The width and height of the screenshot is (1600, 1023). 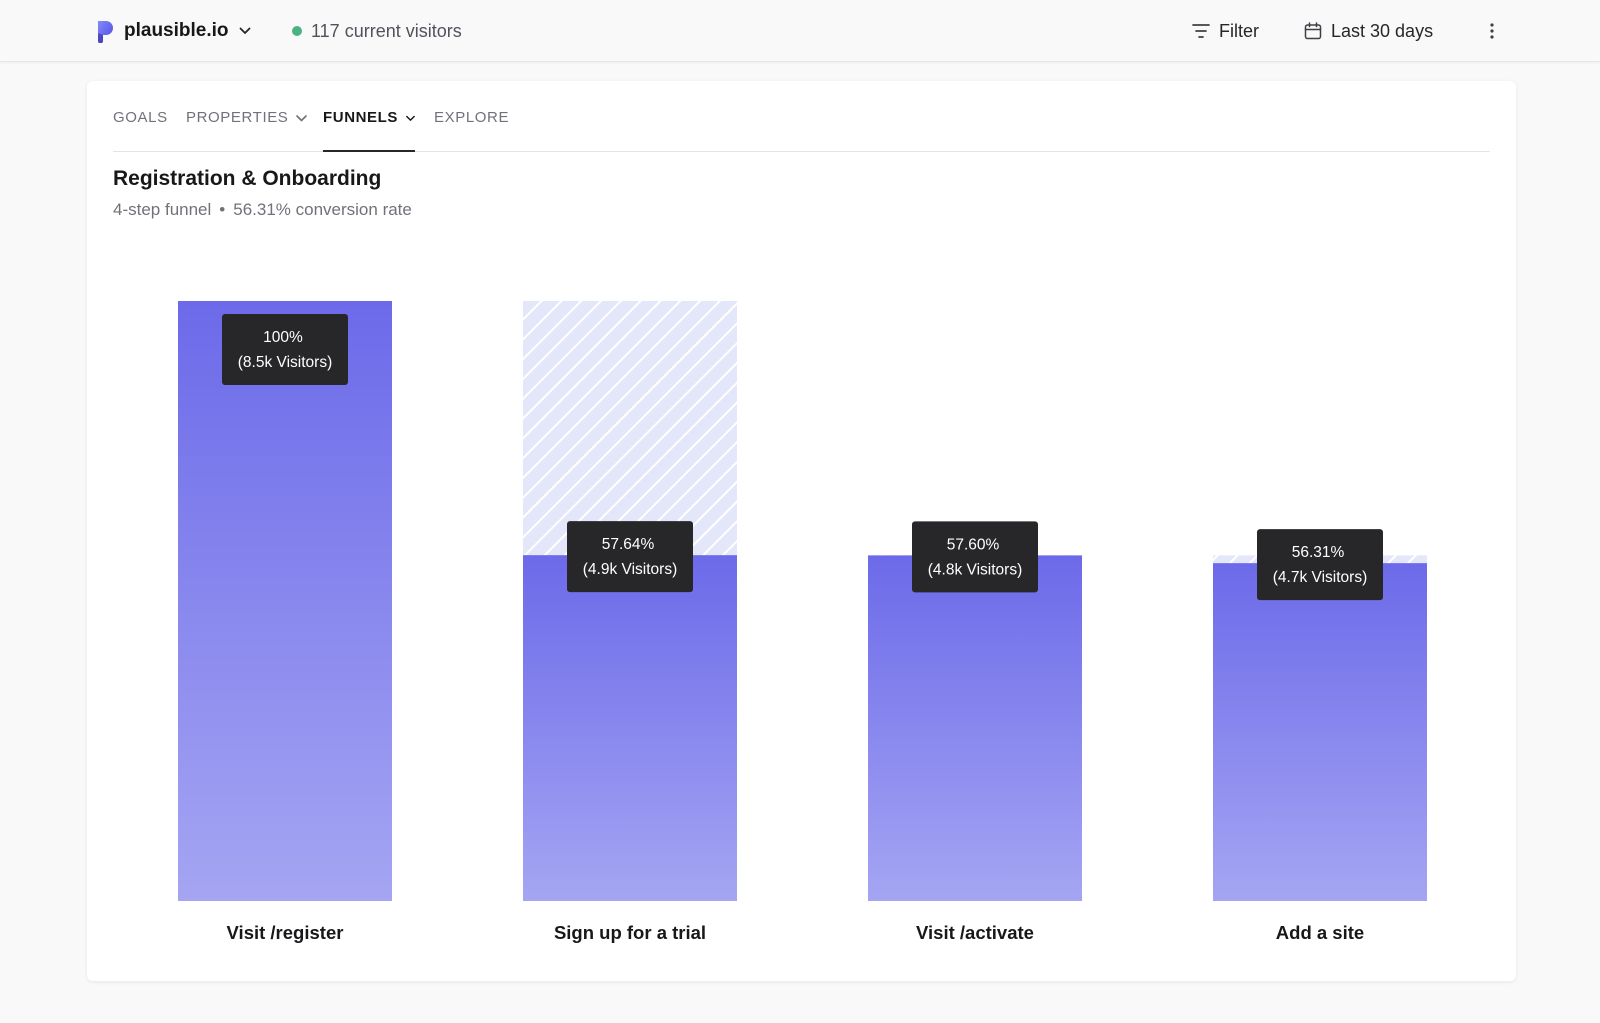 I want to click on funnel-bar-visit-register, so click(x=285, y=601).